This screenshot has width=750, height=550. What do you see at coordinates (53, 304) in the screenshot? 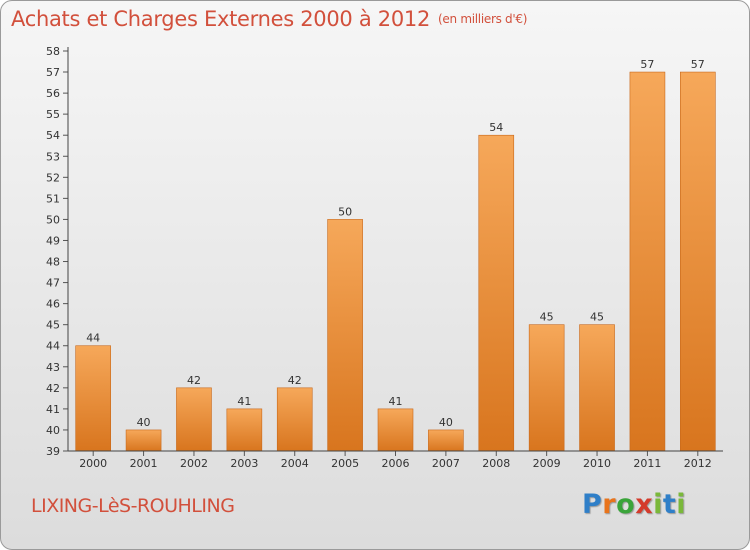
I see `y-tick-label: 46` at bounding box center [53, 304].